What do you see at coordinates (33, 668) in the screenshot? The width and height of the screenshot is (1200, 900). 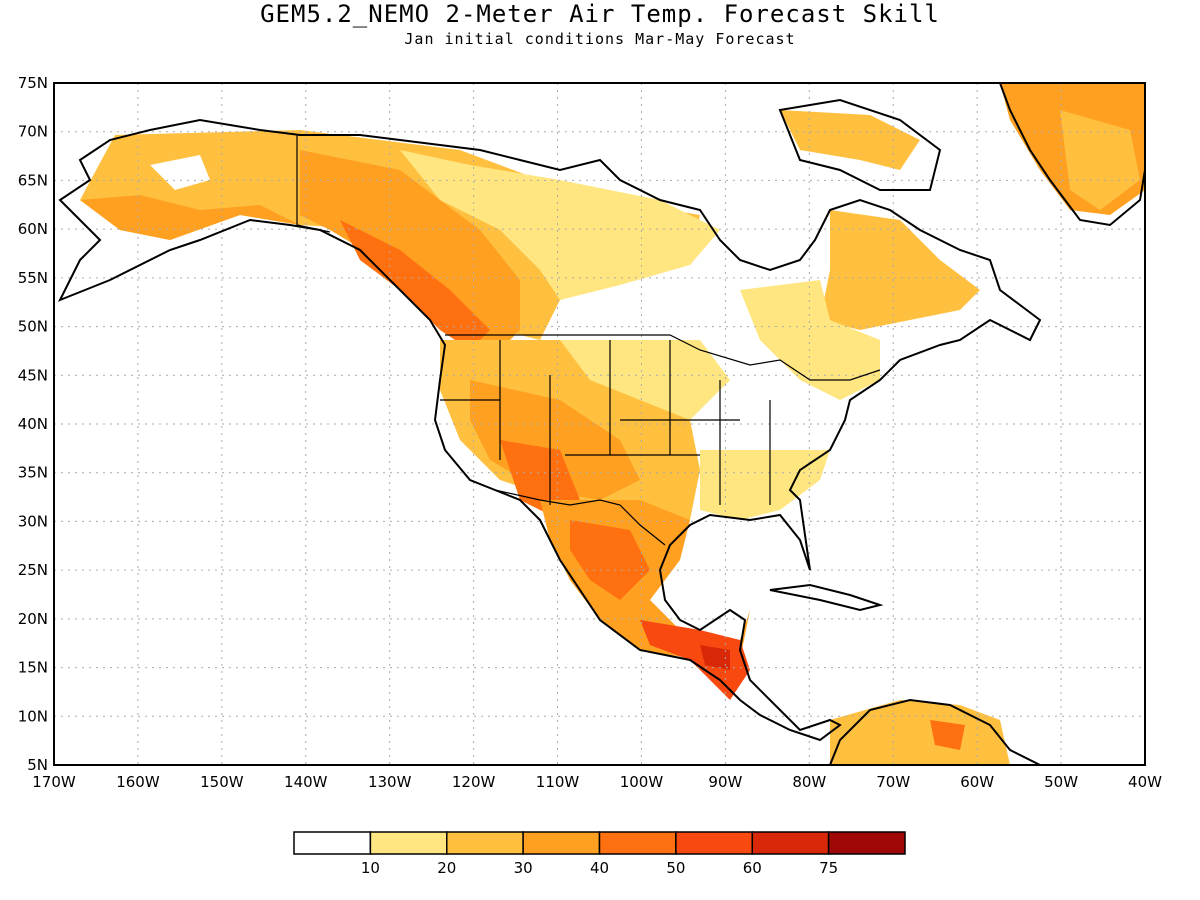 I see `lat-label: 15N` at bounding box center [33, 668].